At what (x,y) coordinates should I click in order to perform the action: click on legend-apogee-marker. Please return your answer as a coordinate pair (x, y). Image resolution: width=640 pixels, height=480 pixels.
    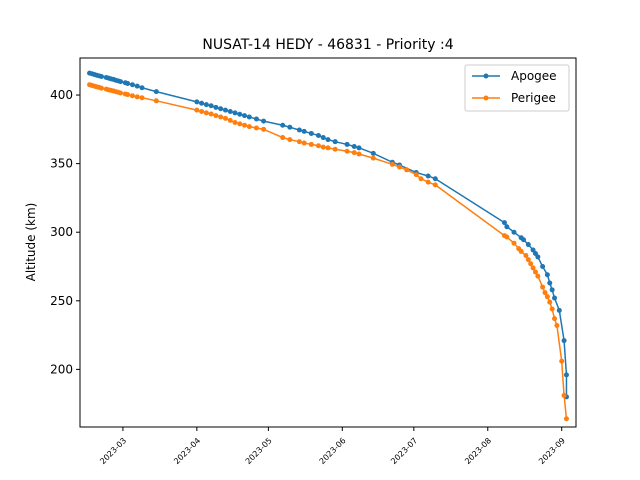
    Looking at the image, I should click on (486, 76).